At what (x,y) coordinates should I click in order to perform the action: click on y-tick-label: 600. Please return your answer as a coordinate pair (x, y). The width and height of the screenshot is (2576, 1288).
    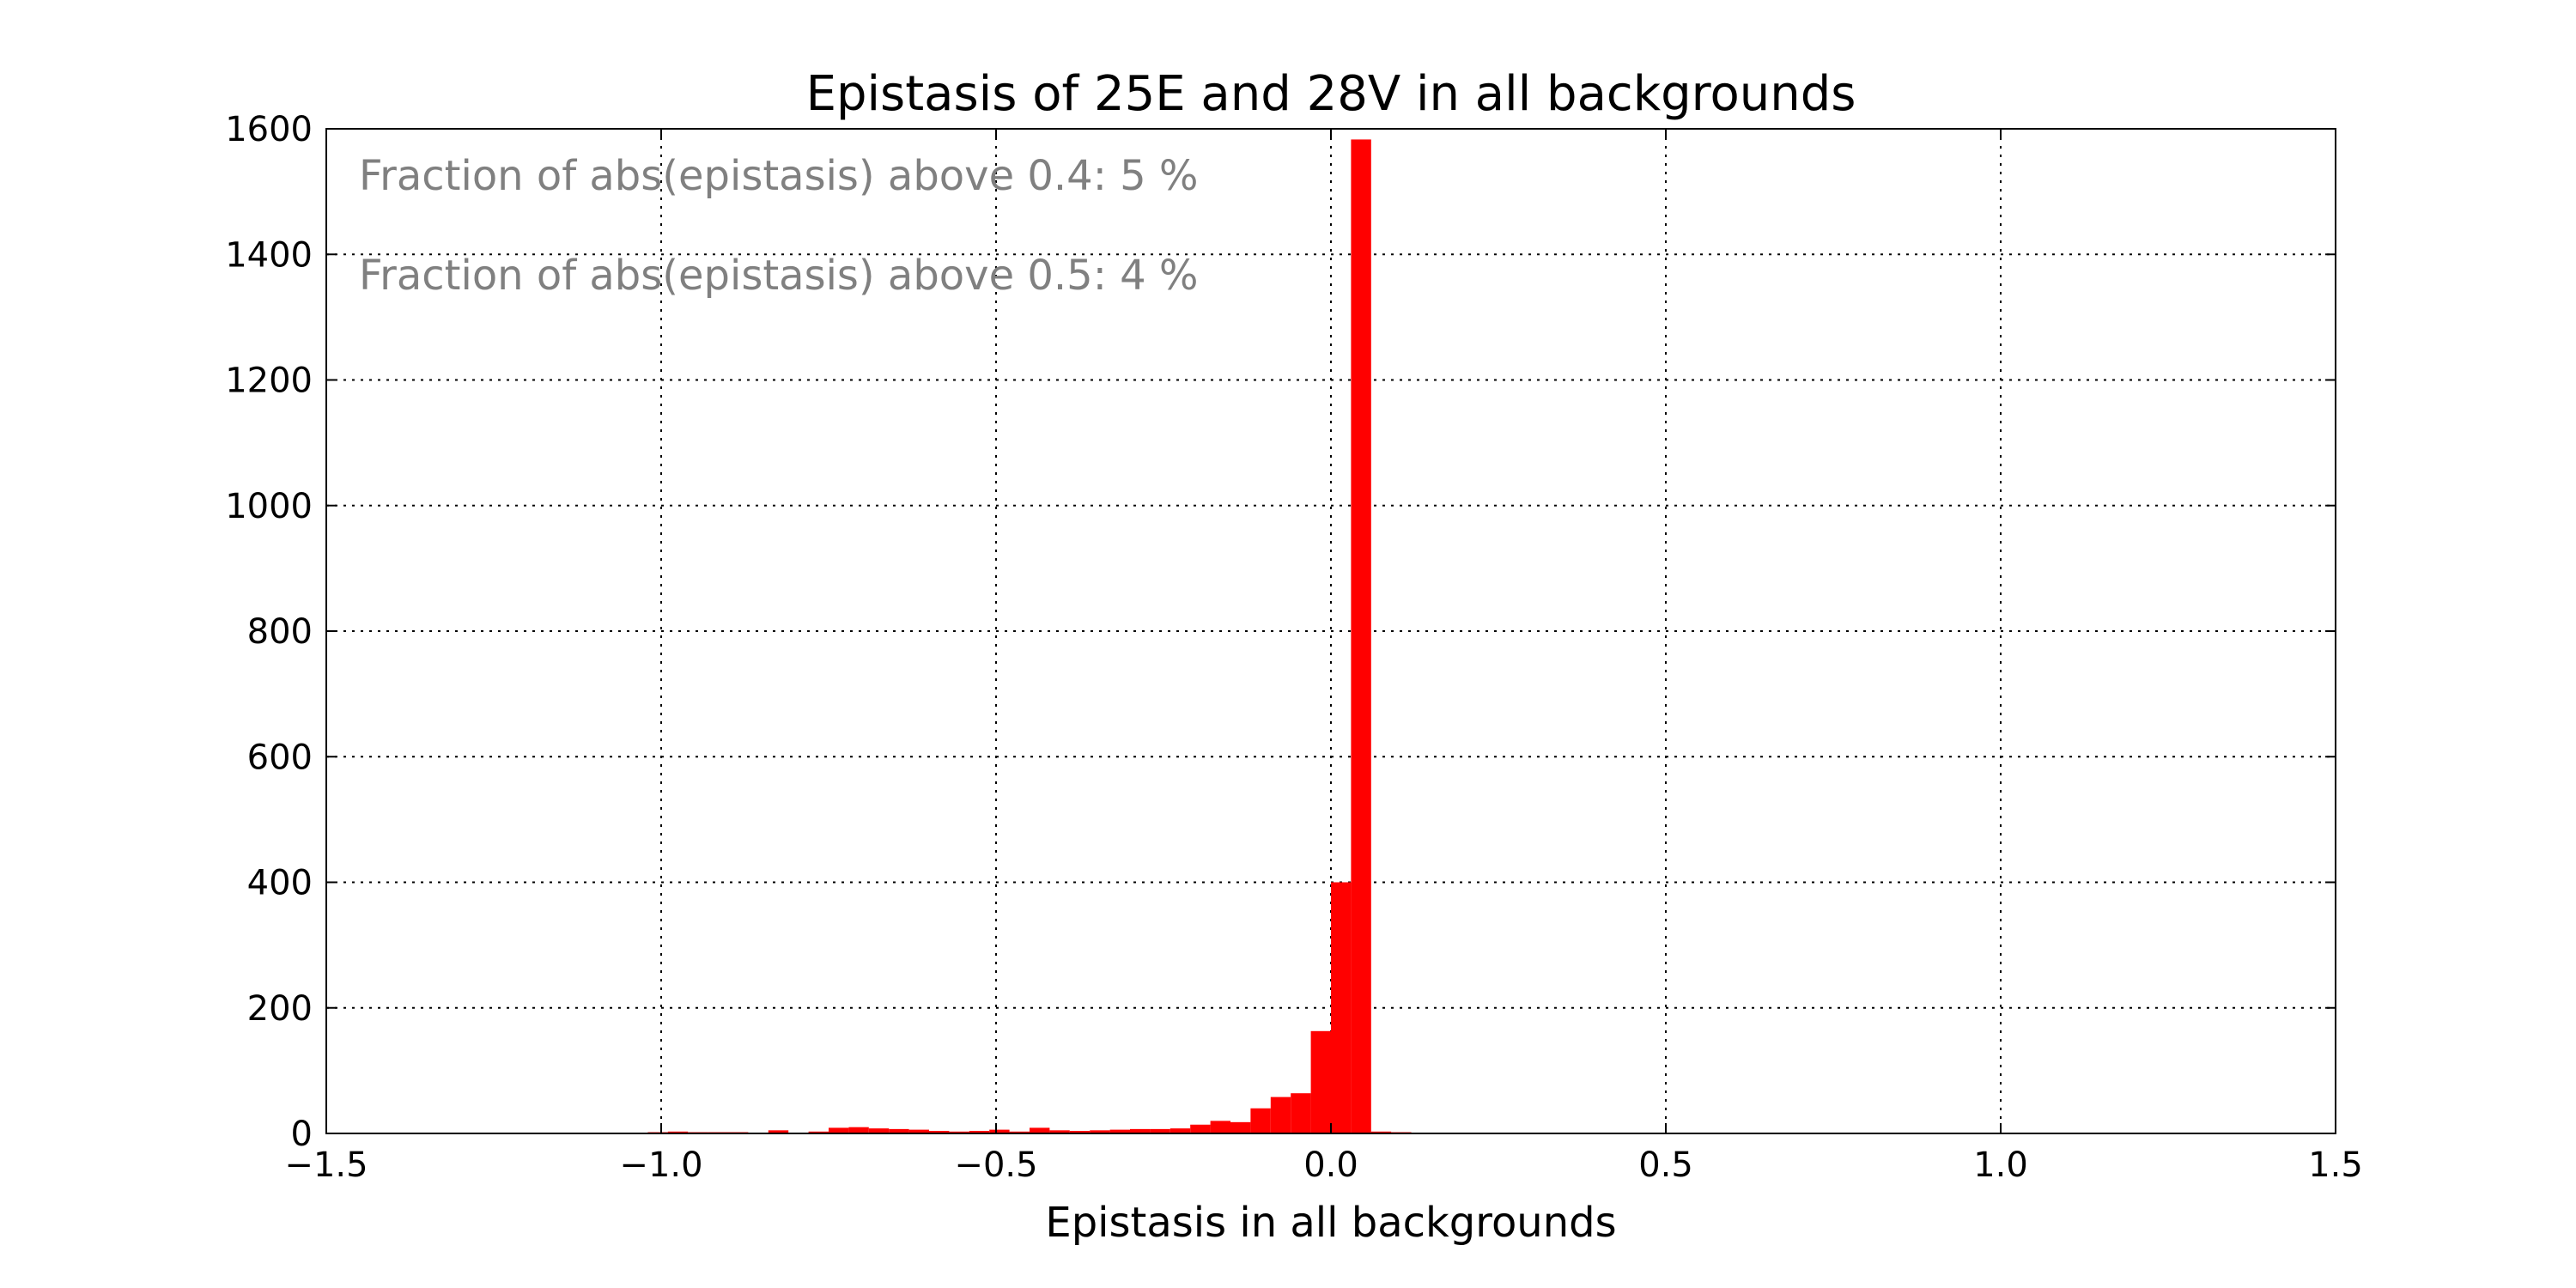
    Looking at the image, I should click on (280, 757).